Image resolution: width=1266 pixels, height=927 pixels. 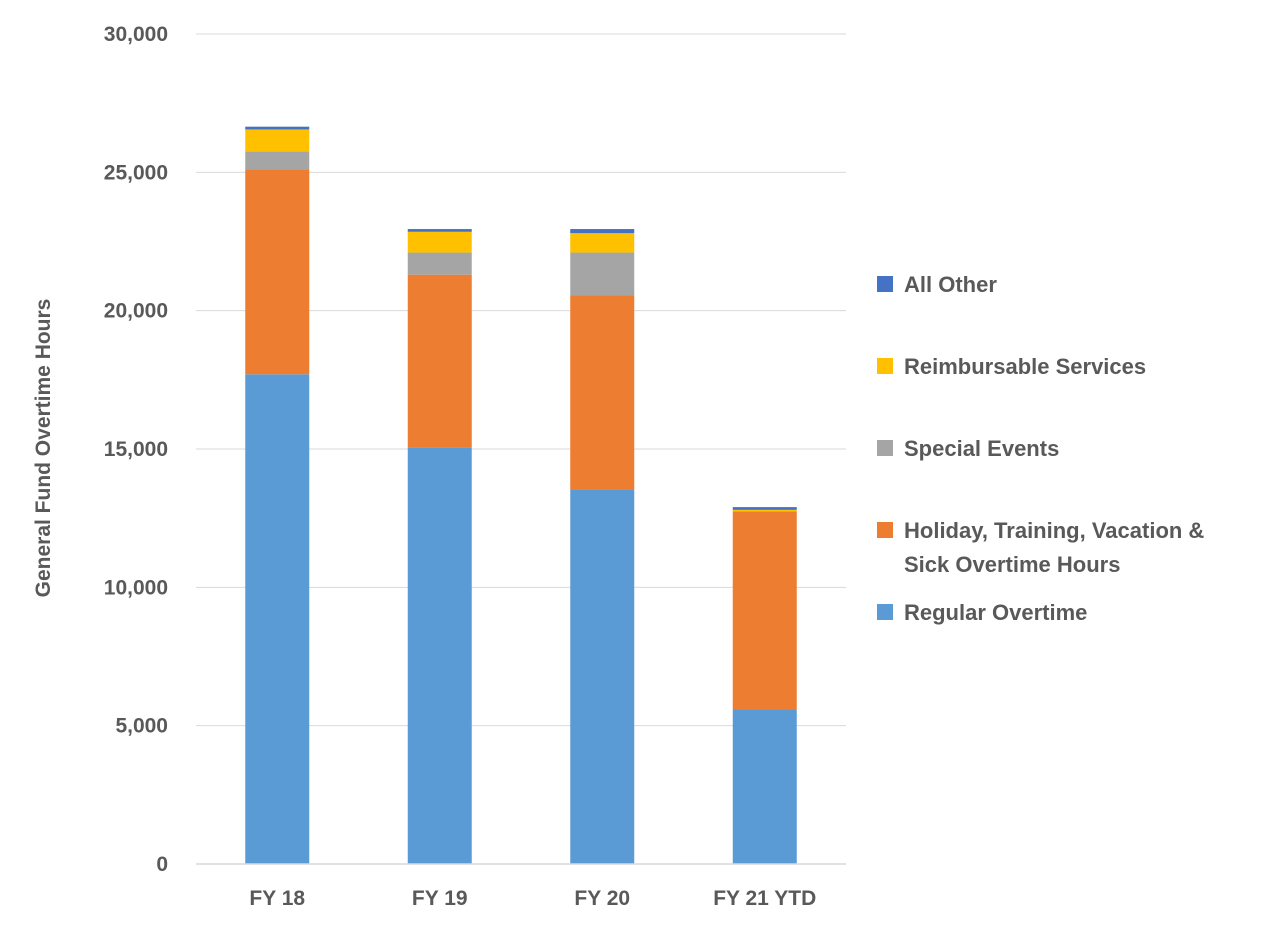 What do you see at coordinates (1054, 530) in the screenshot?
I see `legend-label: Holiday, Training, Vacation &` at bounding box center [1054, 530].